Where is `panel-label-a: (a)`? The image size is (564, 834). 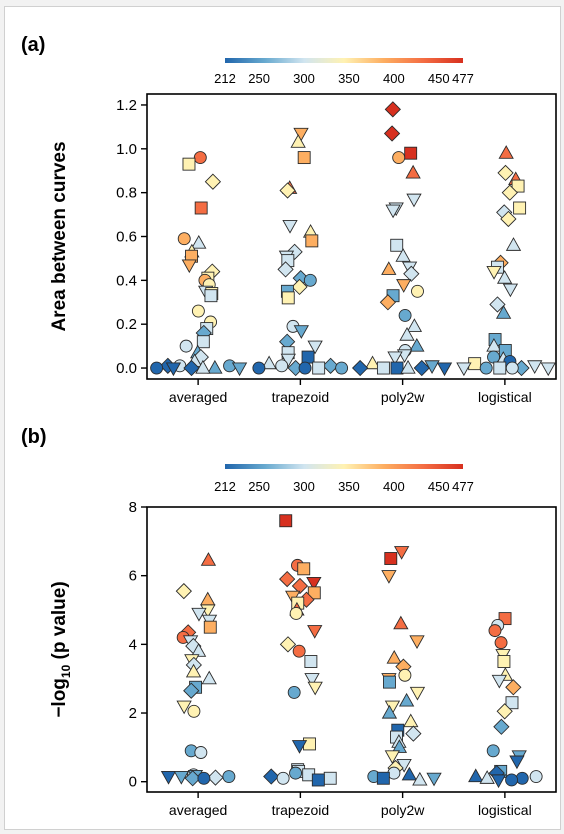 panel-label-a: (a) is located at coordinates (33, 45).